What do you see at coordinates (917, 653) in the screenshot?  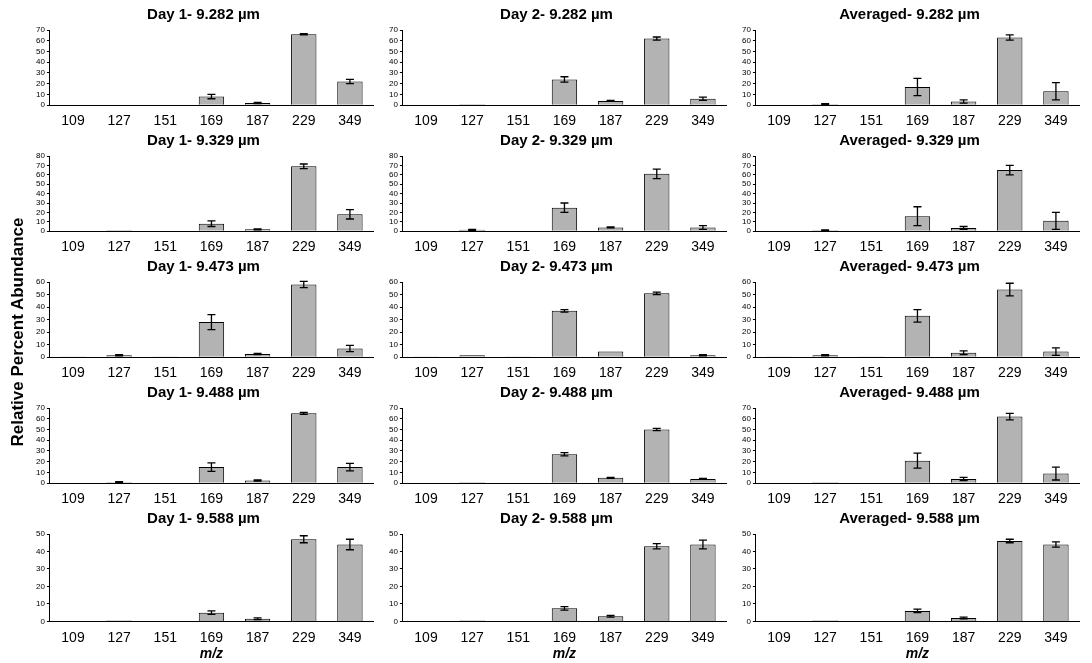 I see `x-axis-title: m/z` at bounding box center [917, 653].